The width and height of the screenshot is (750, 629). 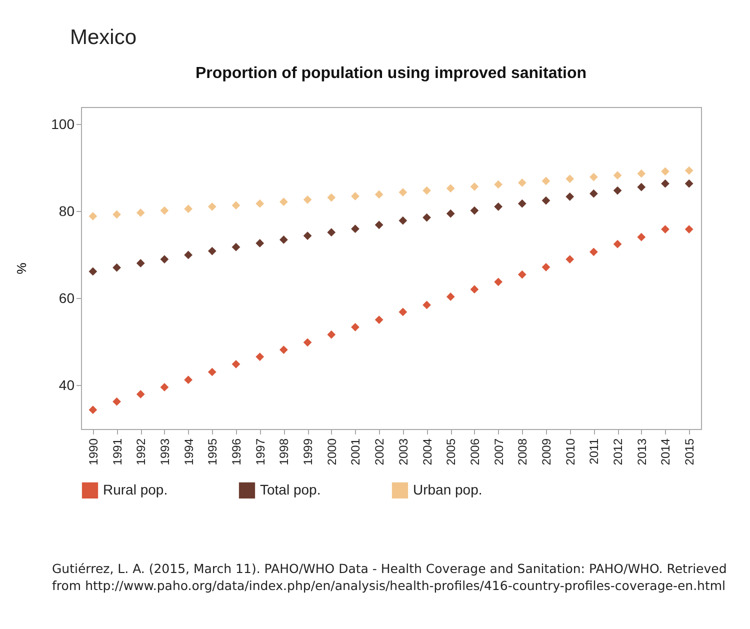 I want to click on y-axis-title: %, so click(x=22, y=268).